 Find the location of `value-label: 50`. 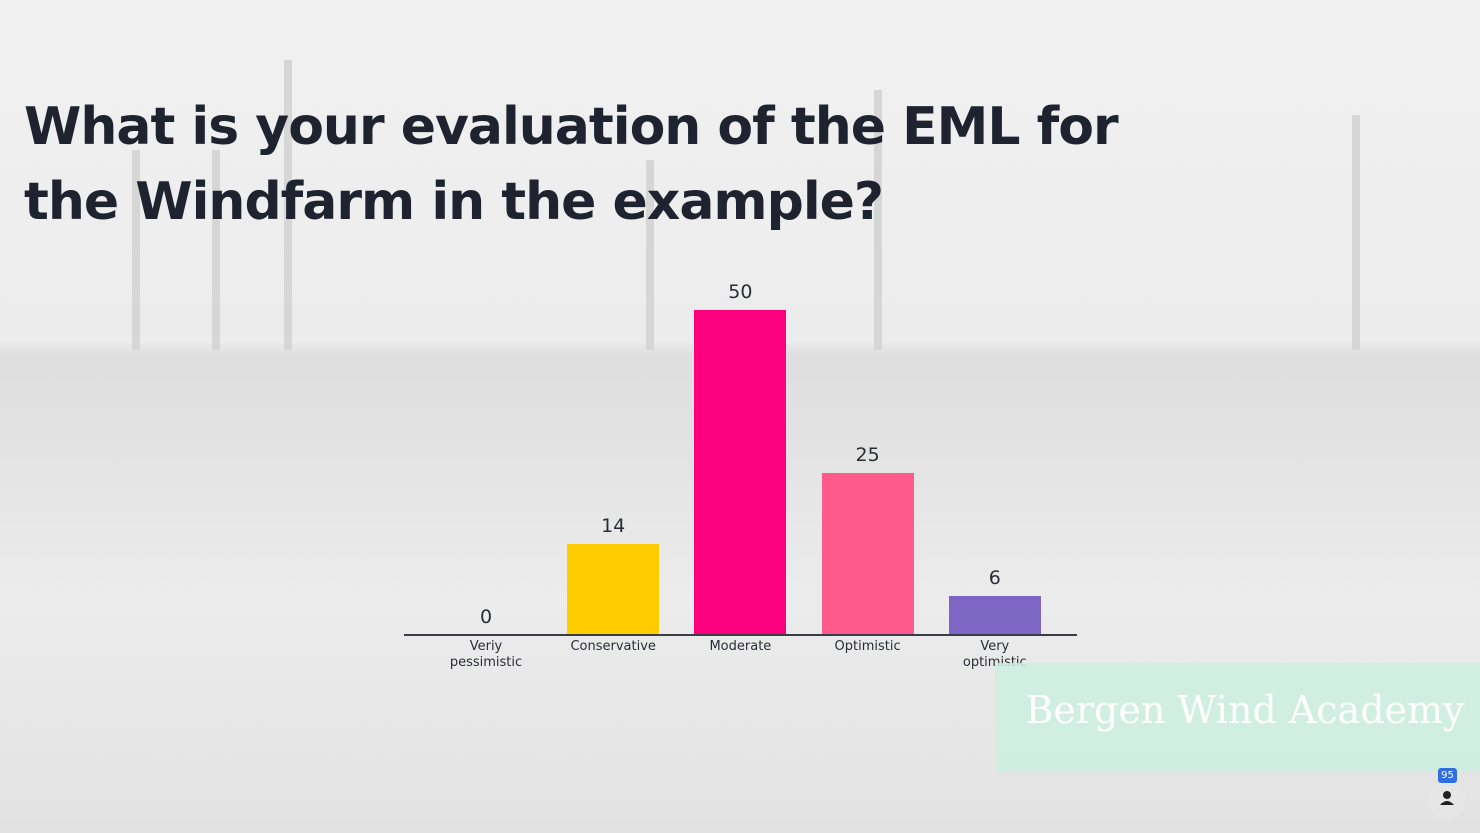

value-label: 50 is located at coordinates (740, 292).